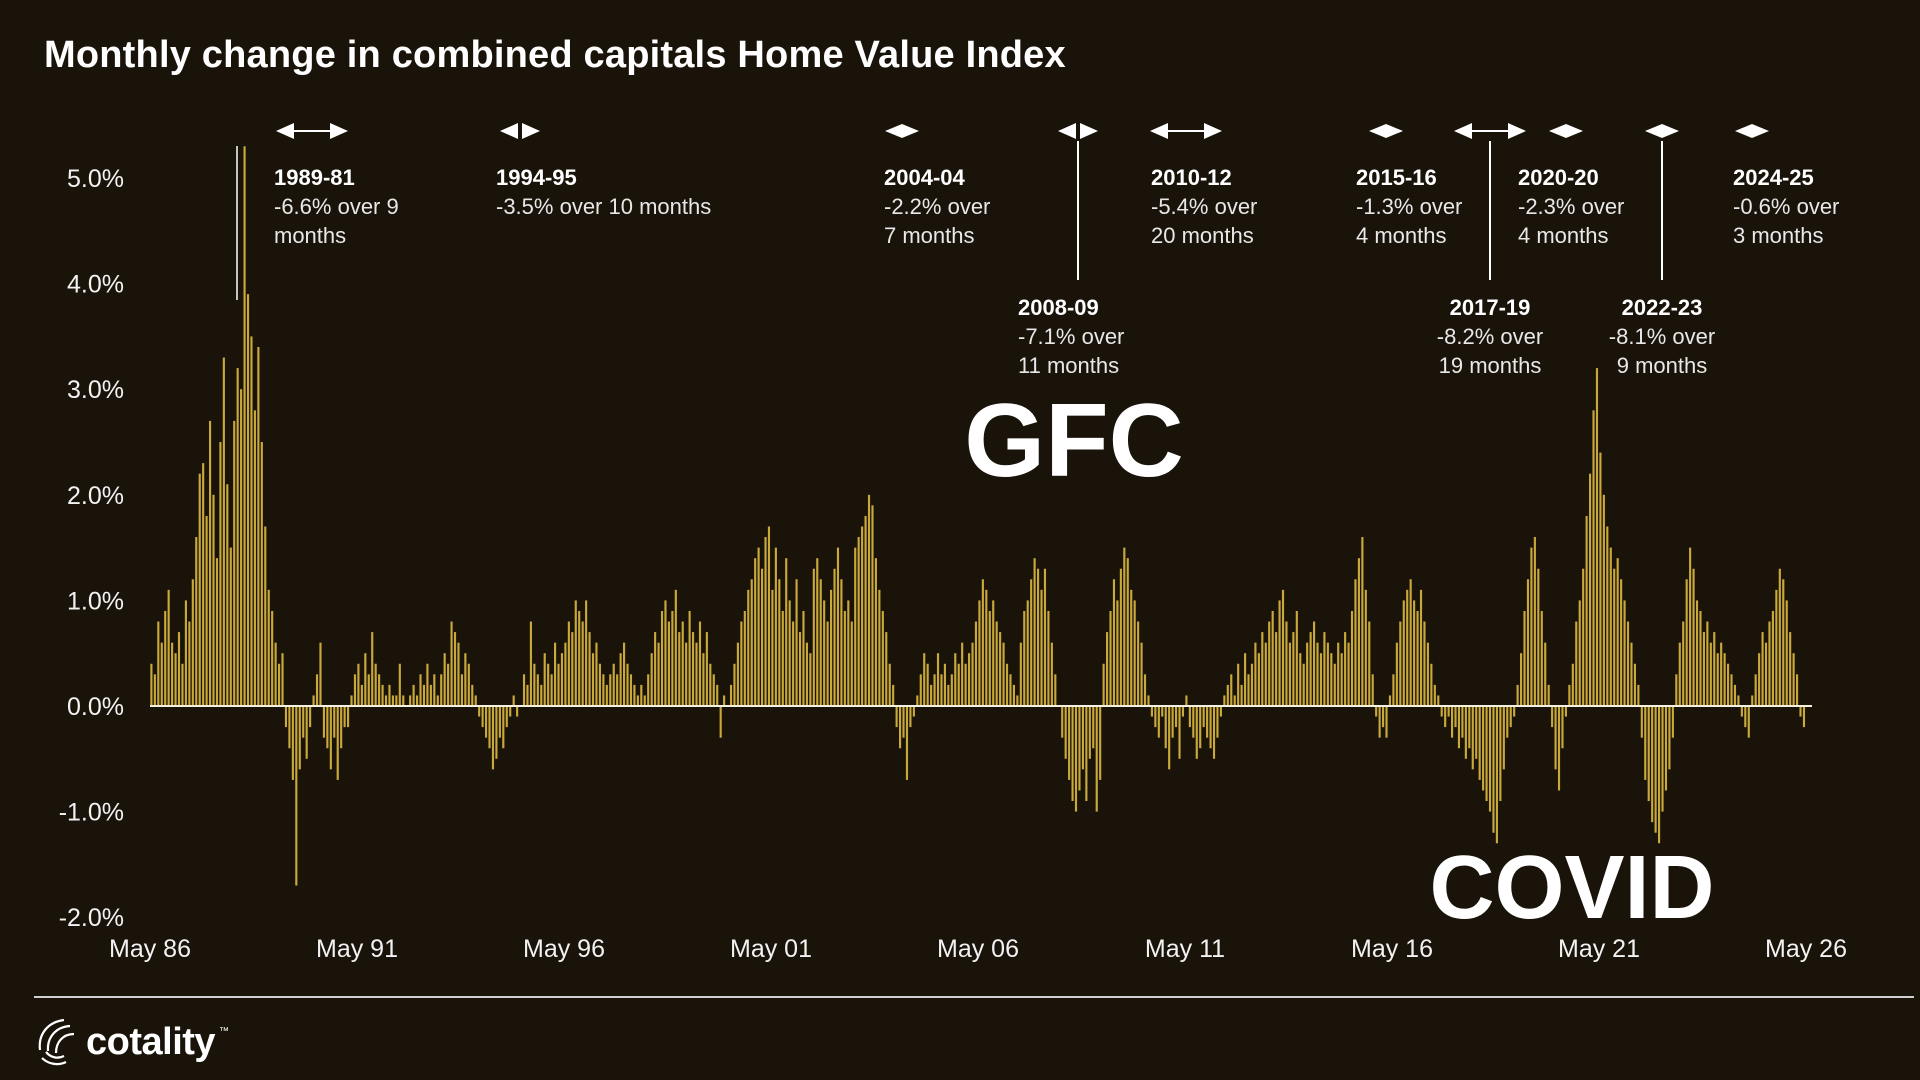  What do you see at coordinates (357, 949) in the screenshot?
I see `x-tick-label: May 91` at bounding box center [357, 949].